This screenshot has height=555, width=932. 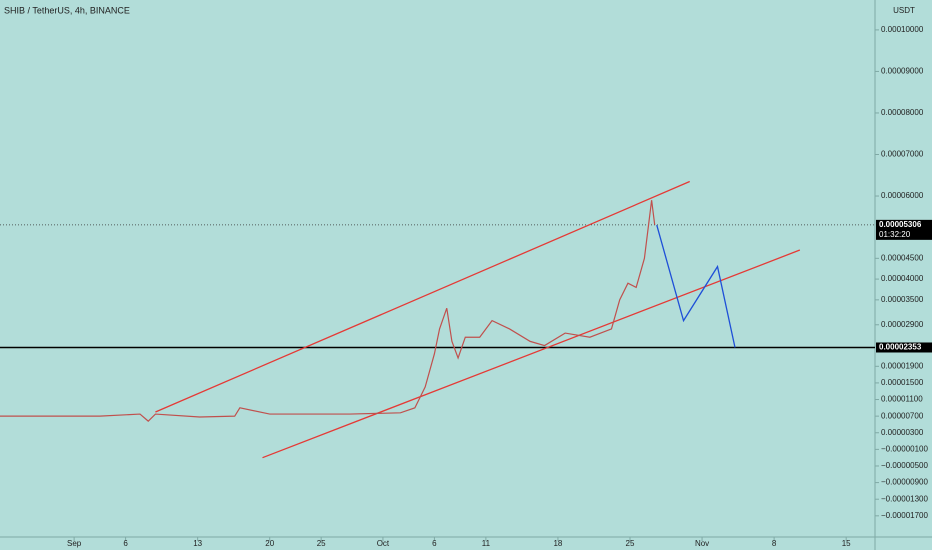 What do you see at coordinates (902, 71) in the screenshot?
I see `y-tick-label: 0.00009000` at bounding box center [902, 71].